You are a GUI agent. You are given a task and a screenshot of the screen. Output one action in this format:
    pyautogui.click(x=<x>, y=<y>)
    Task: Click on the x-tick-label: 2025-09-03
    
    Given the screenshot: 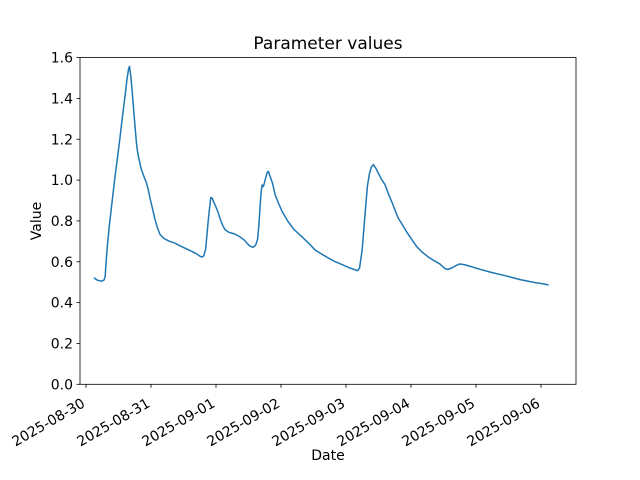 What is the action you would take?
    pyautogui.click(x=309, y=423)
    